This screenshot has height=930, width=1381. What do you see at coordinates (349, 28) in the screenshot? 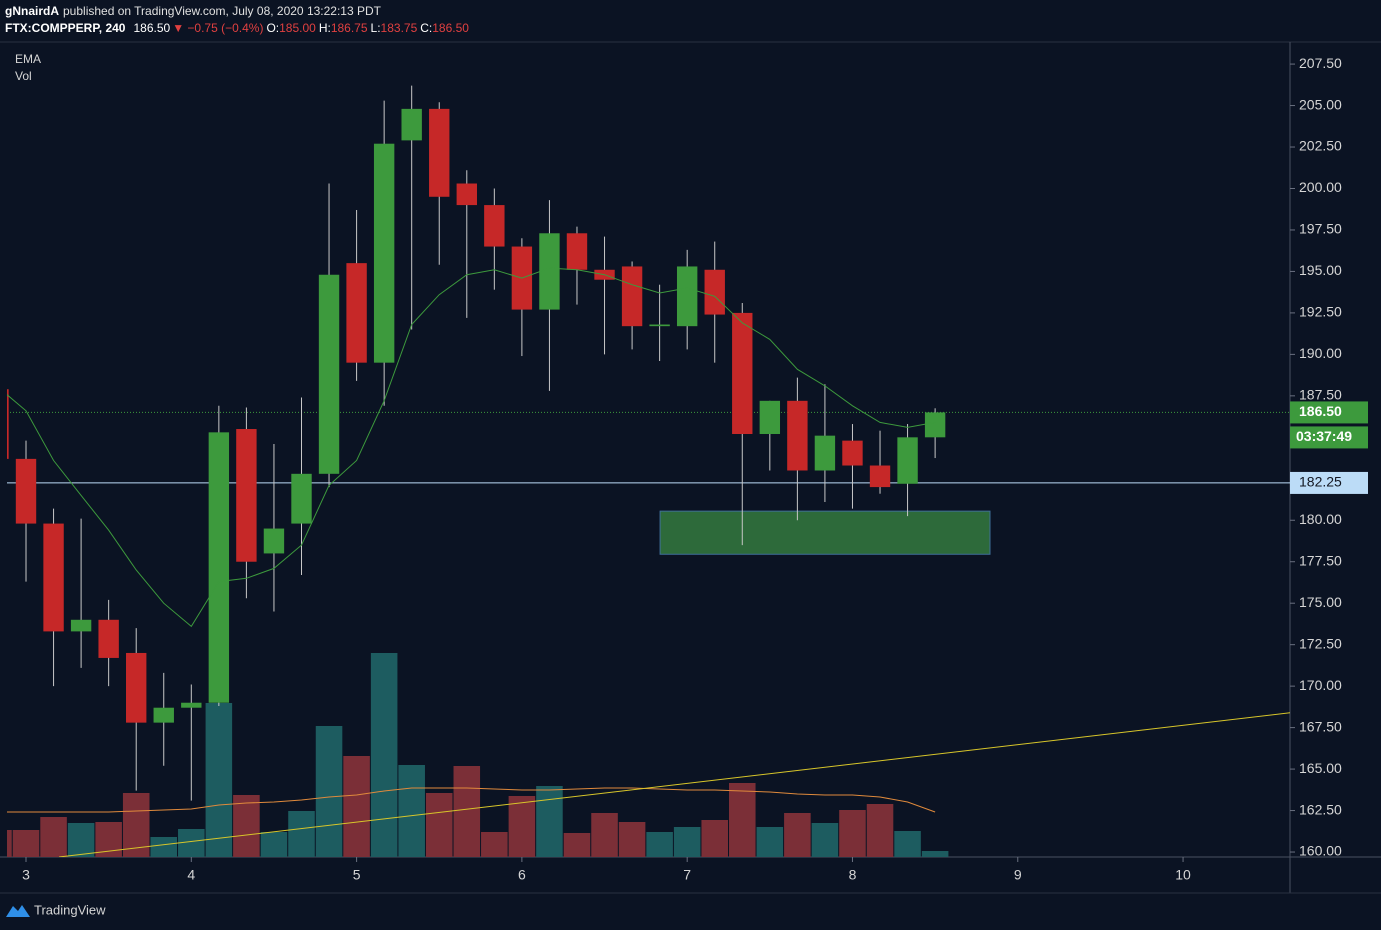
I see `ohlc-value: 186.75` at bounding box center [349, 28].